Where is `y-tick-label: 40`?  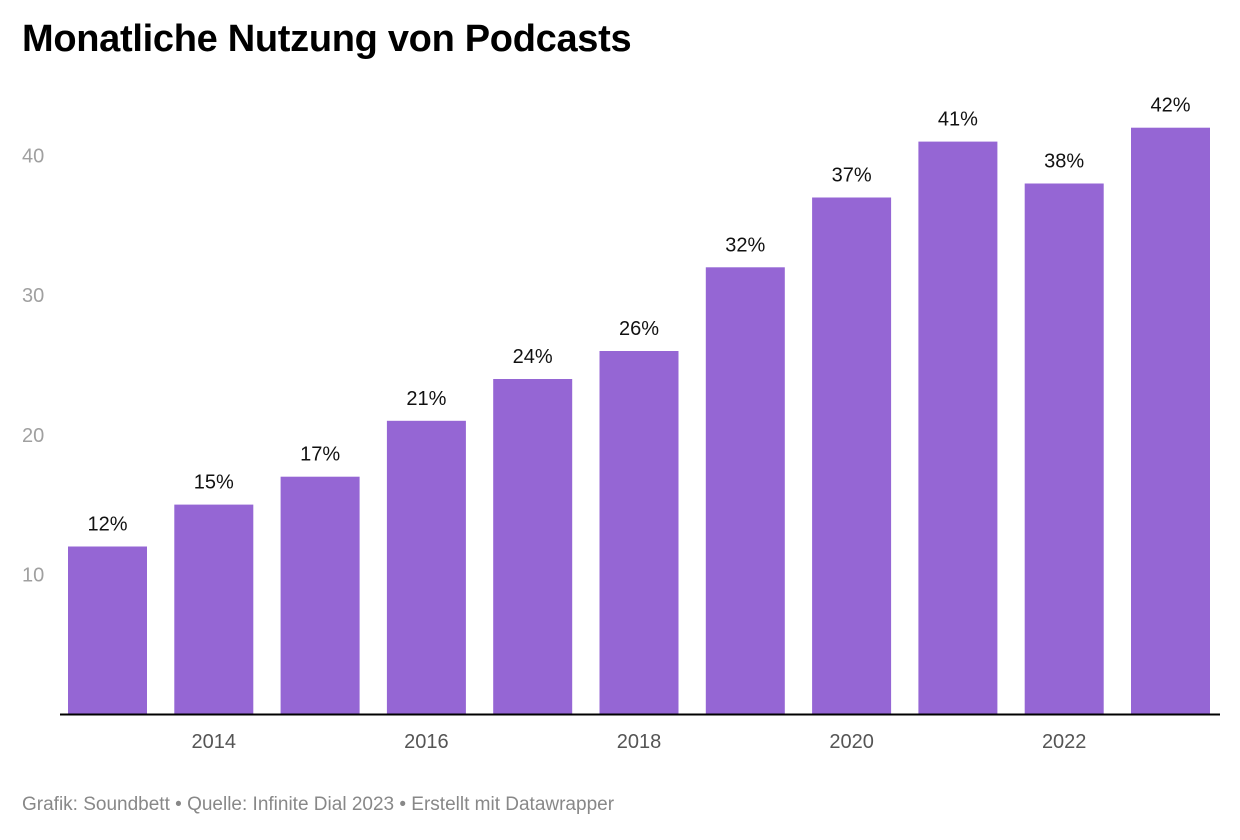 y-tick-label: 40 is located at coordinates (33, 157).